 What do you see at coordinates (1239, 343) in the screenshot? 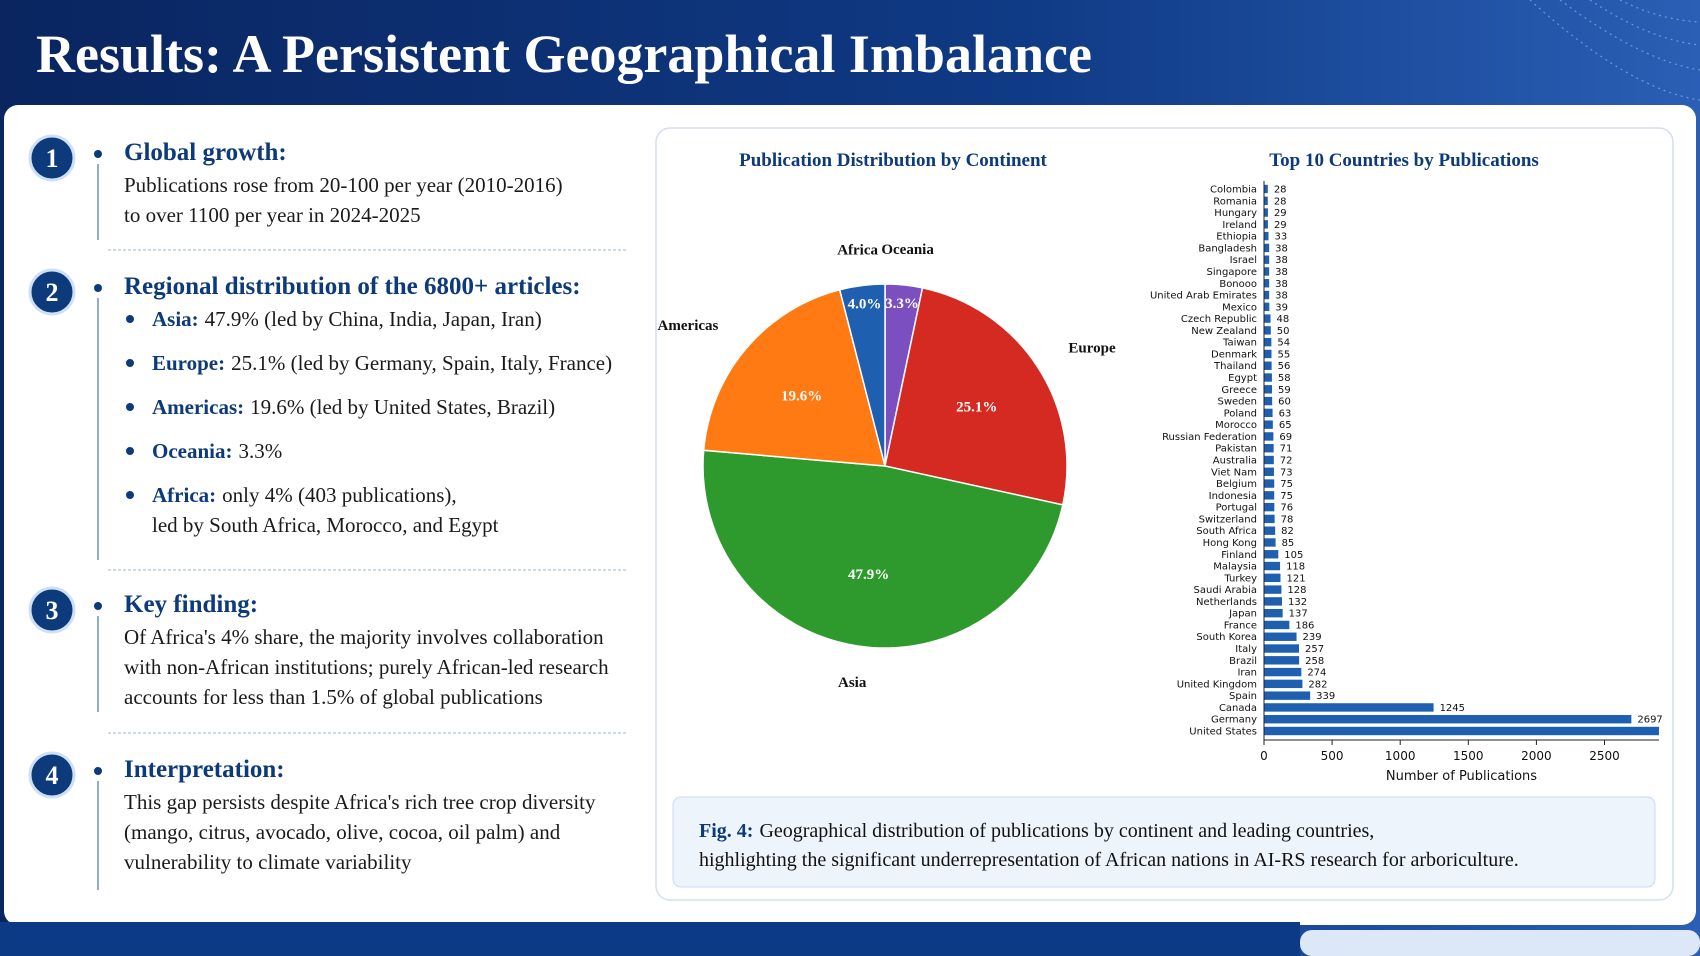
I see `y-tick-label: Taiwan` at bounding box center [1239, 343].